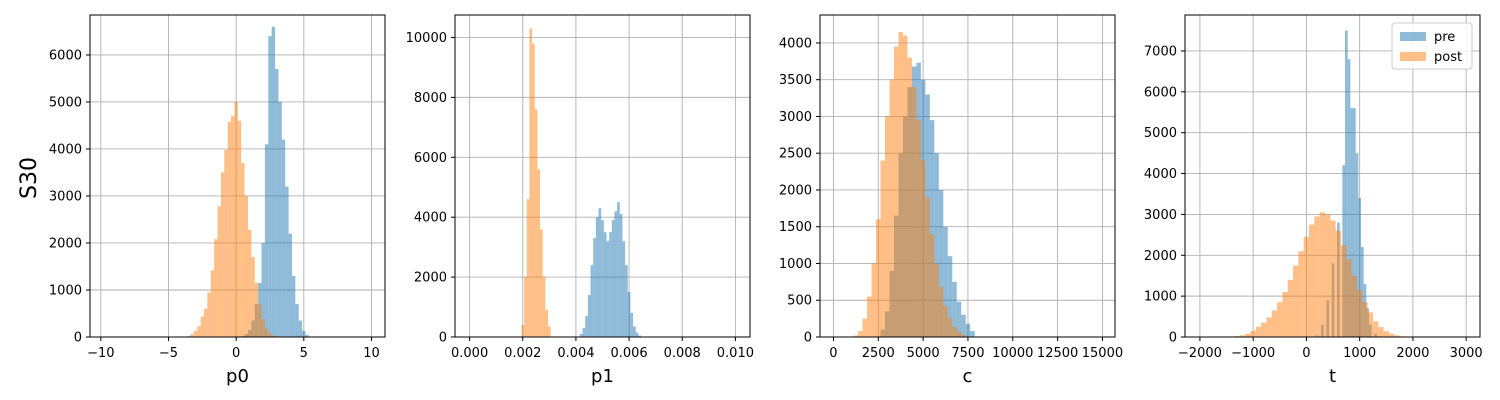 The height and width of the screenshot is (400, 1500). Describe the element at coordinates (968, 376) in the screenshot. I see `x-axis-label: c` at that location.